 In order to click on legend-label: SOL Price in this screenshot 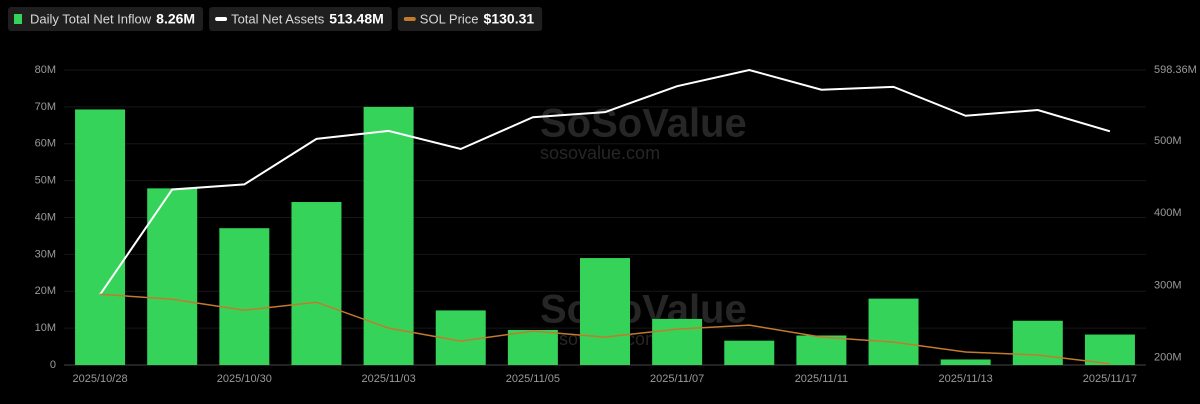, I will do `click(449, 18)`.